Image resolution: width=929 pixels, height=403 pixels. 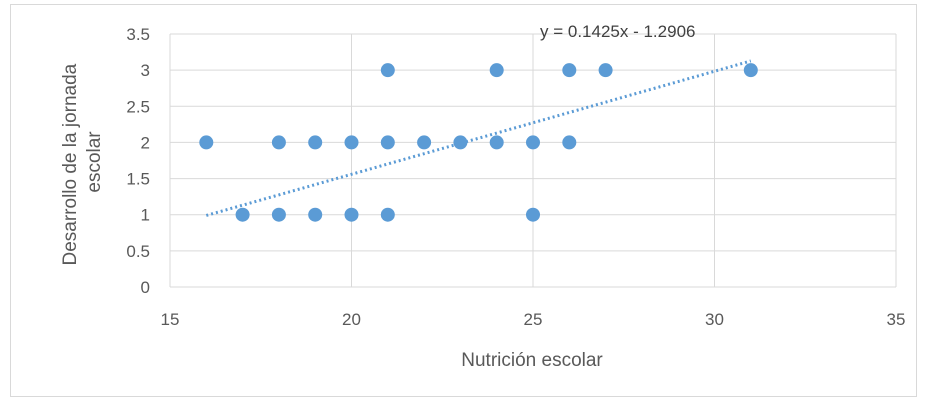 What do you see at coordinates (138, 179) in the screenshot?
I see `y-tick-label: 1.5` at bounding box center [138, 179].